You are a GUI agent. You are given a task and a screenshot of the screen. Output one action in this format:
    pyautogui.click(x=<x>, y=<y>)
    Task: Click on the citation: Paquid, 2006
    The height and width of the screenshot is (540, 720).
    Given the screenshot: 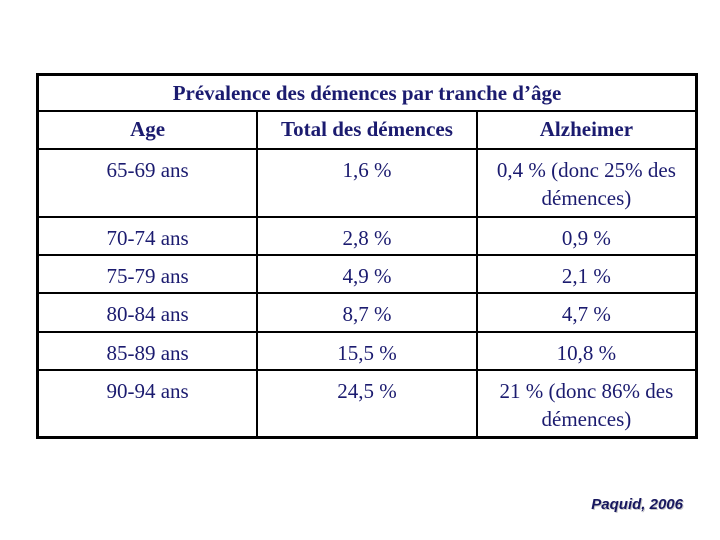 What is the action you would take?
    pyautogui.click(x=637, y=504)
    